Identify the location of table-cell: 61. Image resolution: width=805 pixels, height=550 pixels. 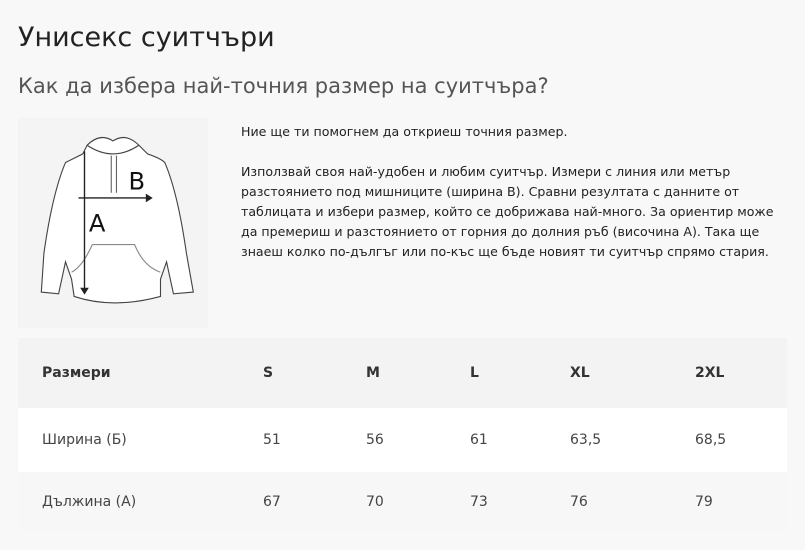
(479, 440).